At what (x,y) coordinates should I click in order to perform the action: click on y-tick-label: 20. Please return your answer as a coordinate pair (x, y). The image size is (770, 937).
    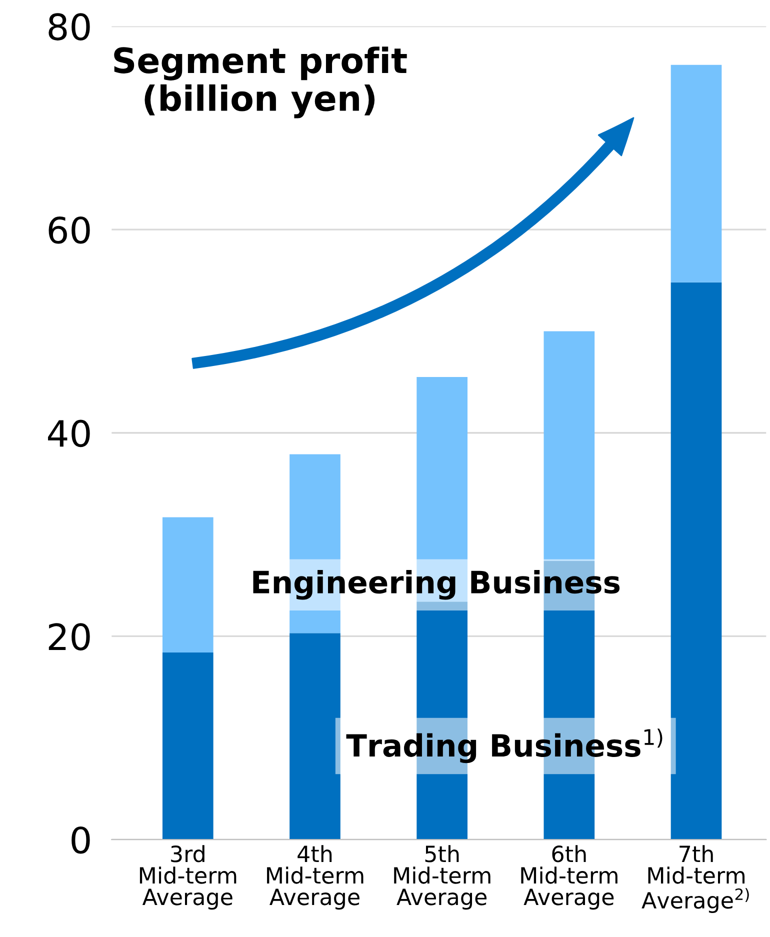
    Looking at the image, I should click on (69, 636).